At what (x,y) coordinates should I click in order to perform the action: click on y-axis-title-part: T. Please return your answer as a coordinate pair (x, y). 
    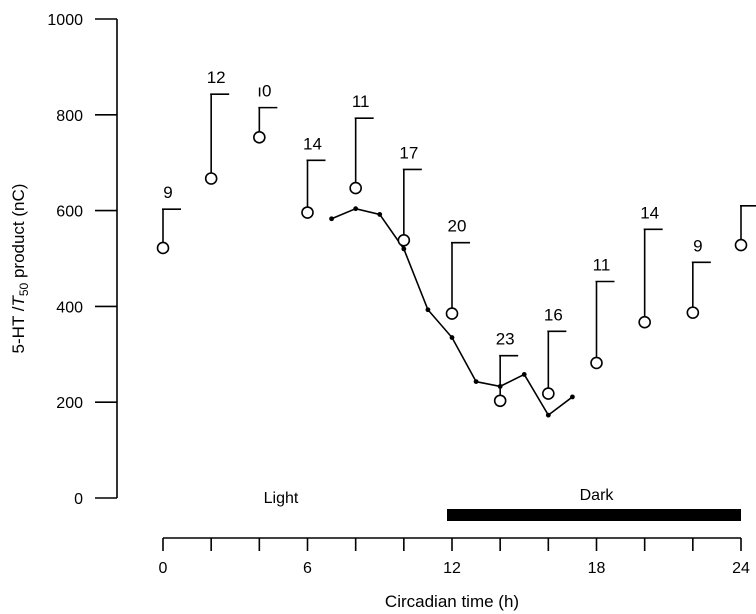
    Looking at the image, I should click on (18, 301).